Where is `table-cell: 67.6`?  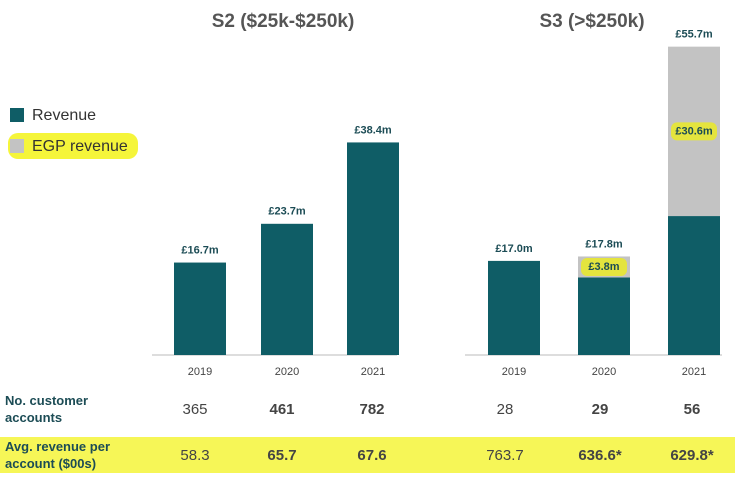
table-cell: 67.6 is located at coordinates (371, 455).